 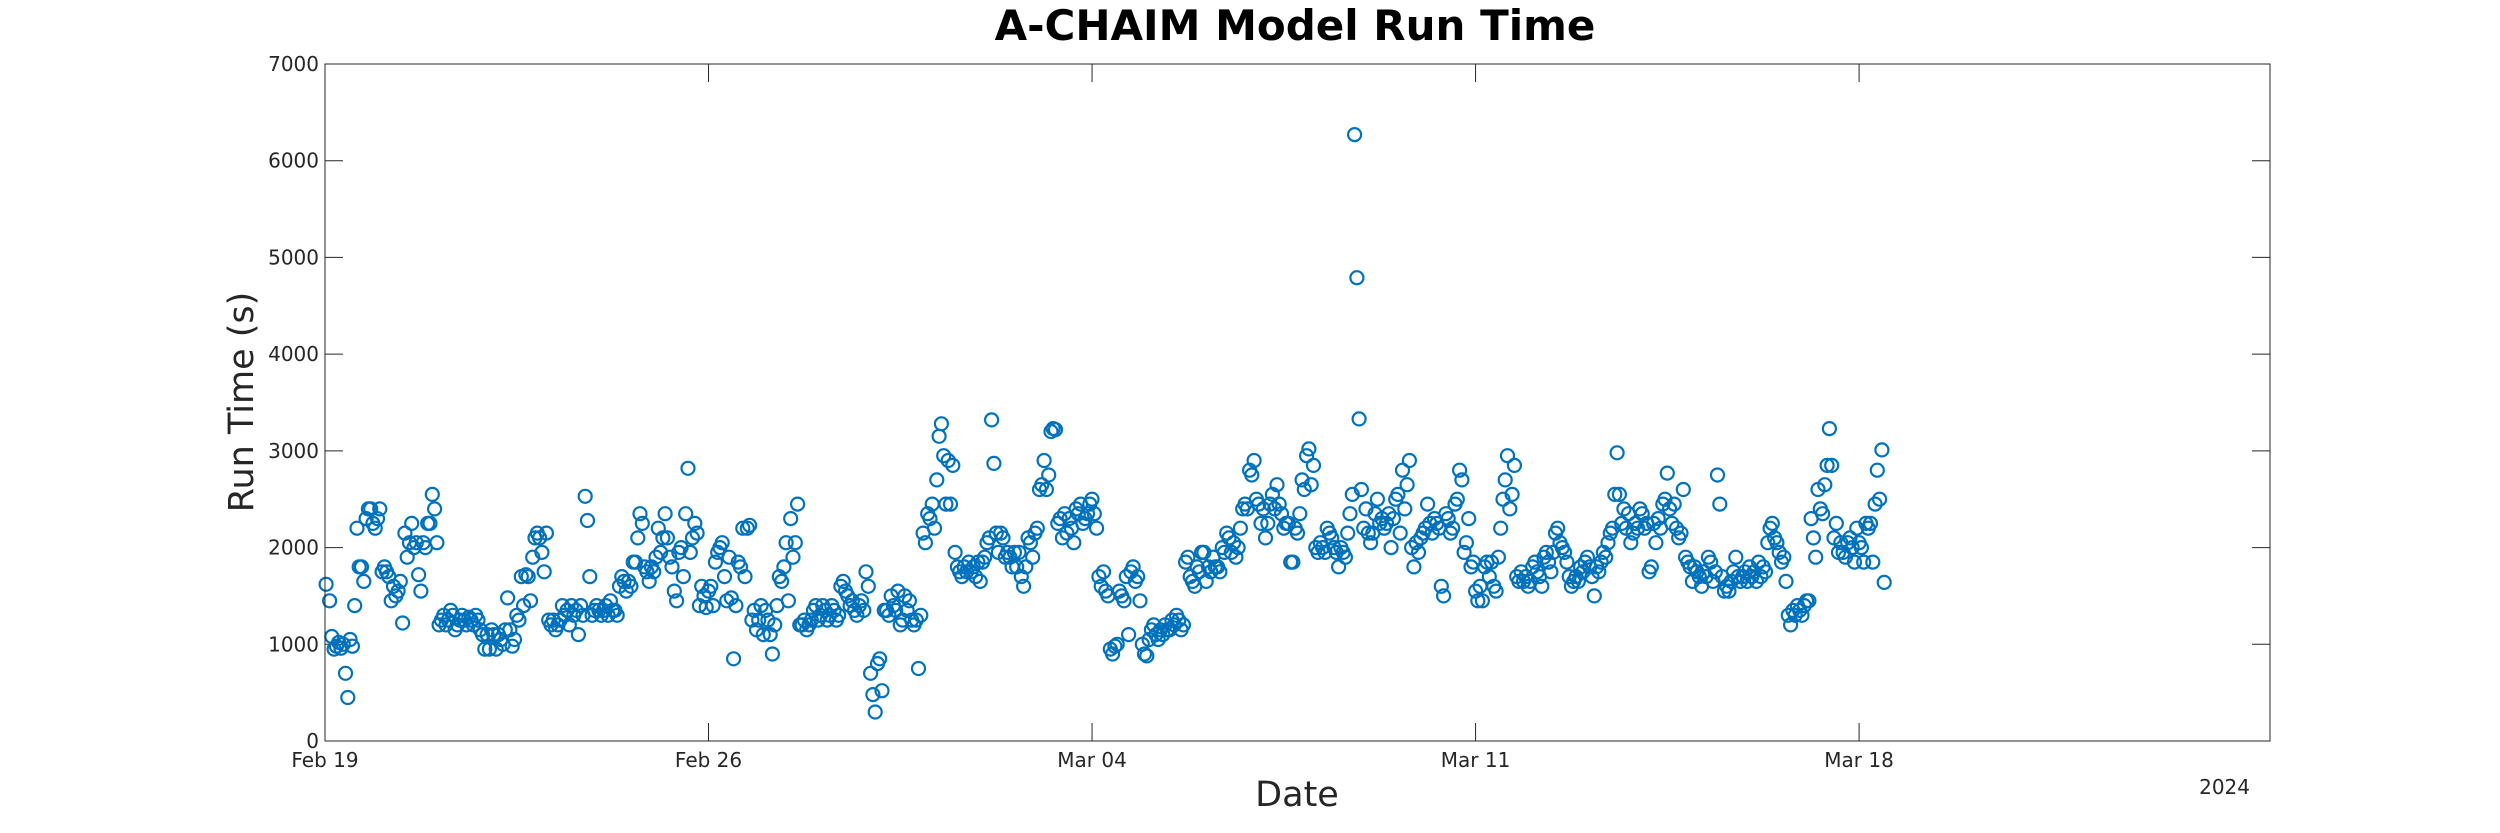 I want to click on x-axis-label: Date, so click(x=1297, y=795).